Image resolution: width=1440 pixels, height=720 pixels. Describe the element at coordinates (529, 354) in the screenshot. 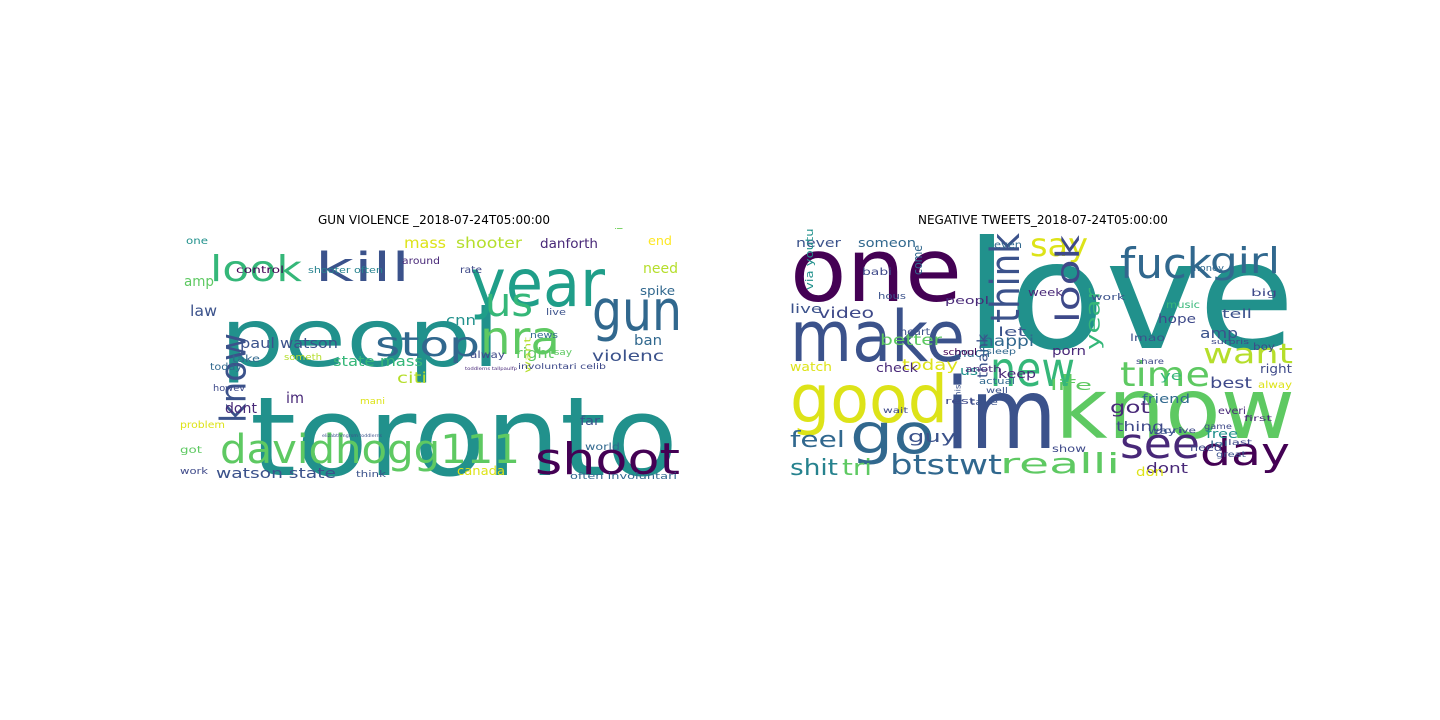

I see `word-want: want` at that location.